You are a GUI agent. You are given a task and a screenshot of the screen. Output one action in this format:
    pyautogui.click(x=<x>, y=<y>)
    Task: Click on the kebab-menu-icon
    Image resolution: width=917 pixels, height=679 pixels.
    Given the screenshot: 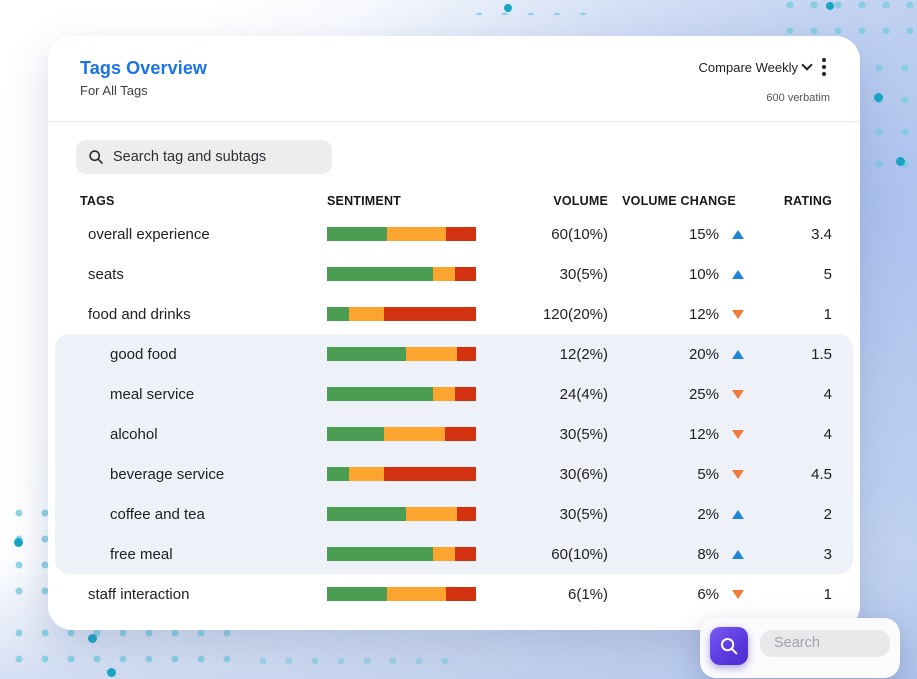 What is the action you would take?
    pyautogui.click(x=824, y=67)
    